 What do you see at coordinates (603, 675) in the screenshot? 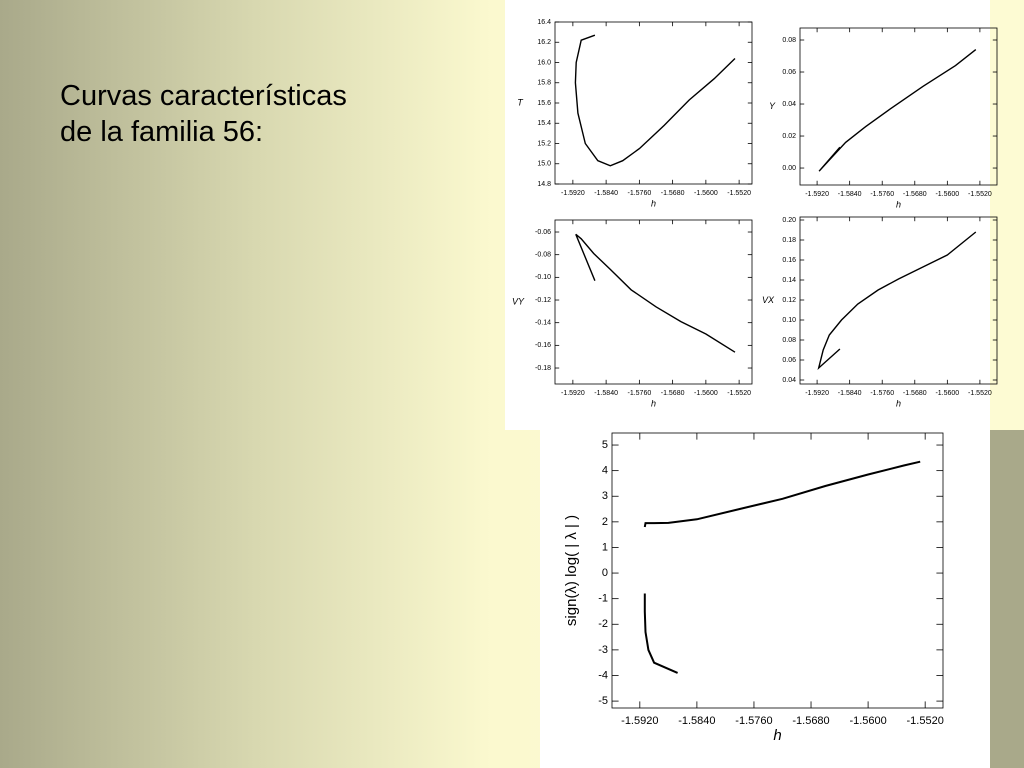
I see `y-tick-label: -4` at bounding box center [603, 675].